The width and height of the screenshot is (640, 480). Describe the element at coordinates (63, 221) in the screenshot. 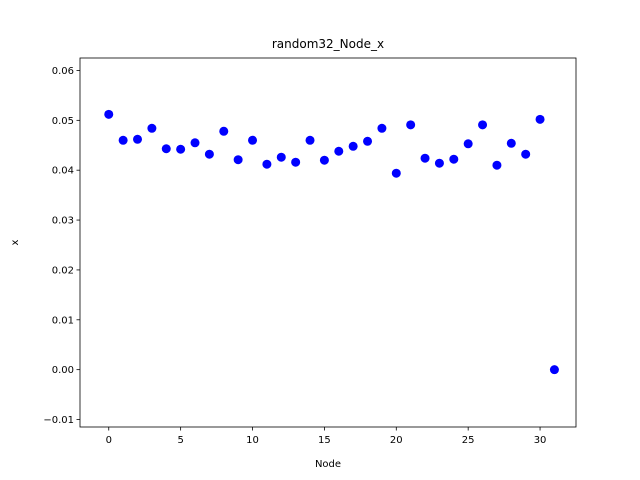

I see `y-tick-label: 0.03` at that location.